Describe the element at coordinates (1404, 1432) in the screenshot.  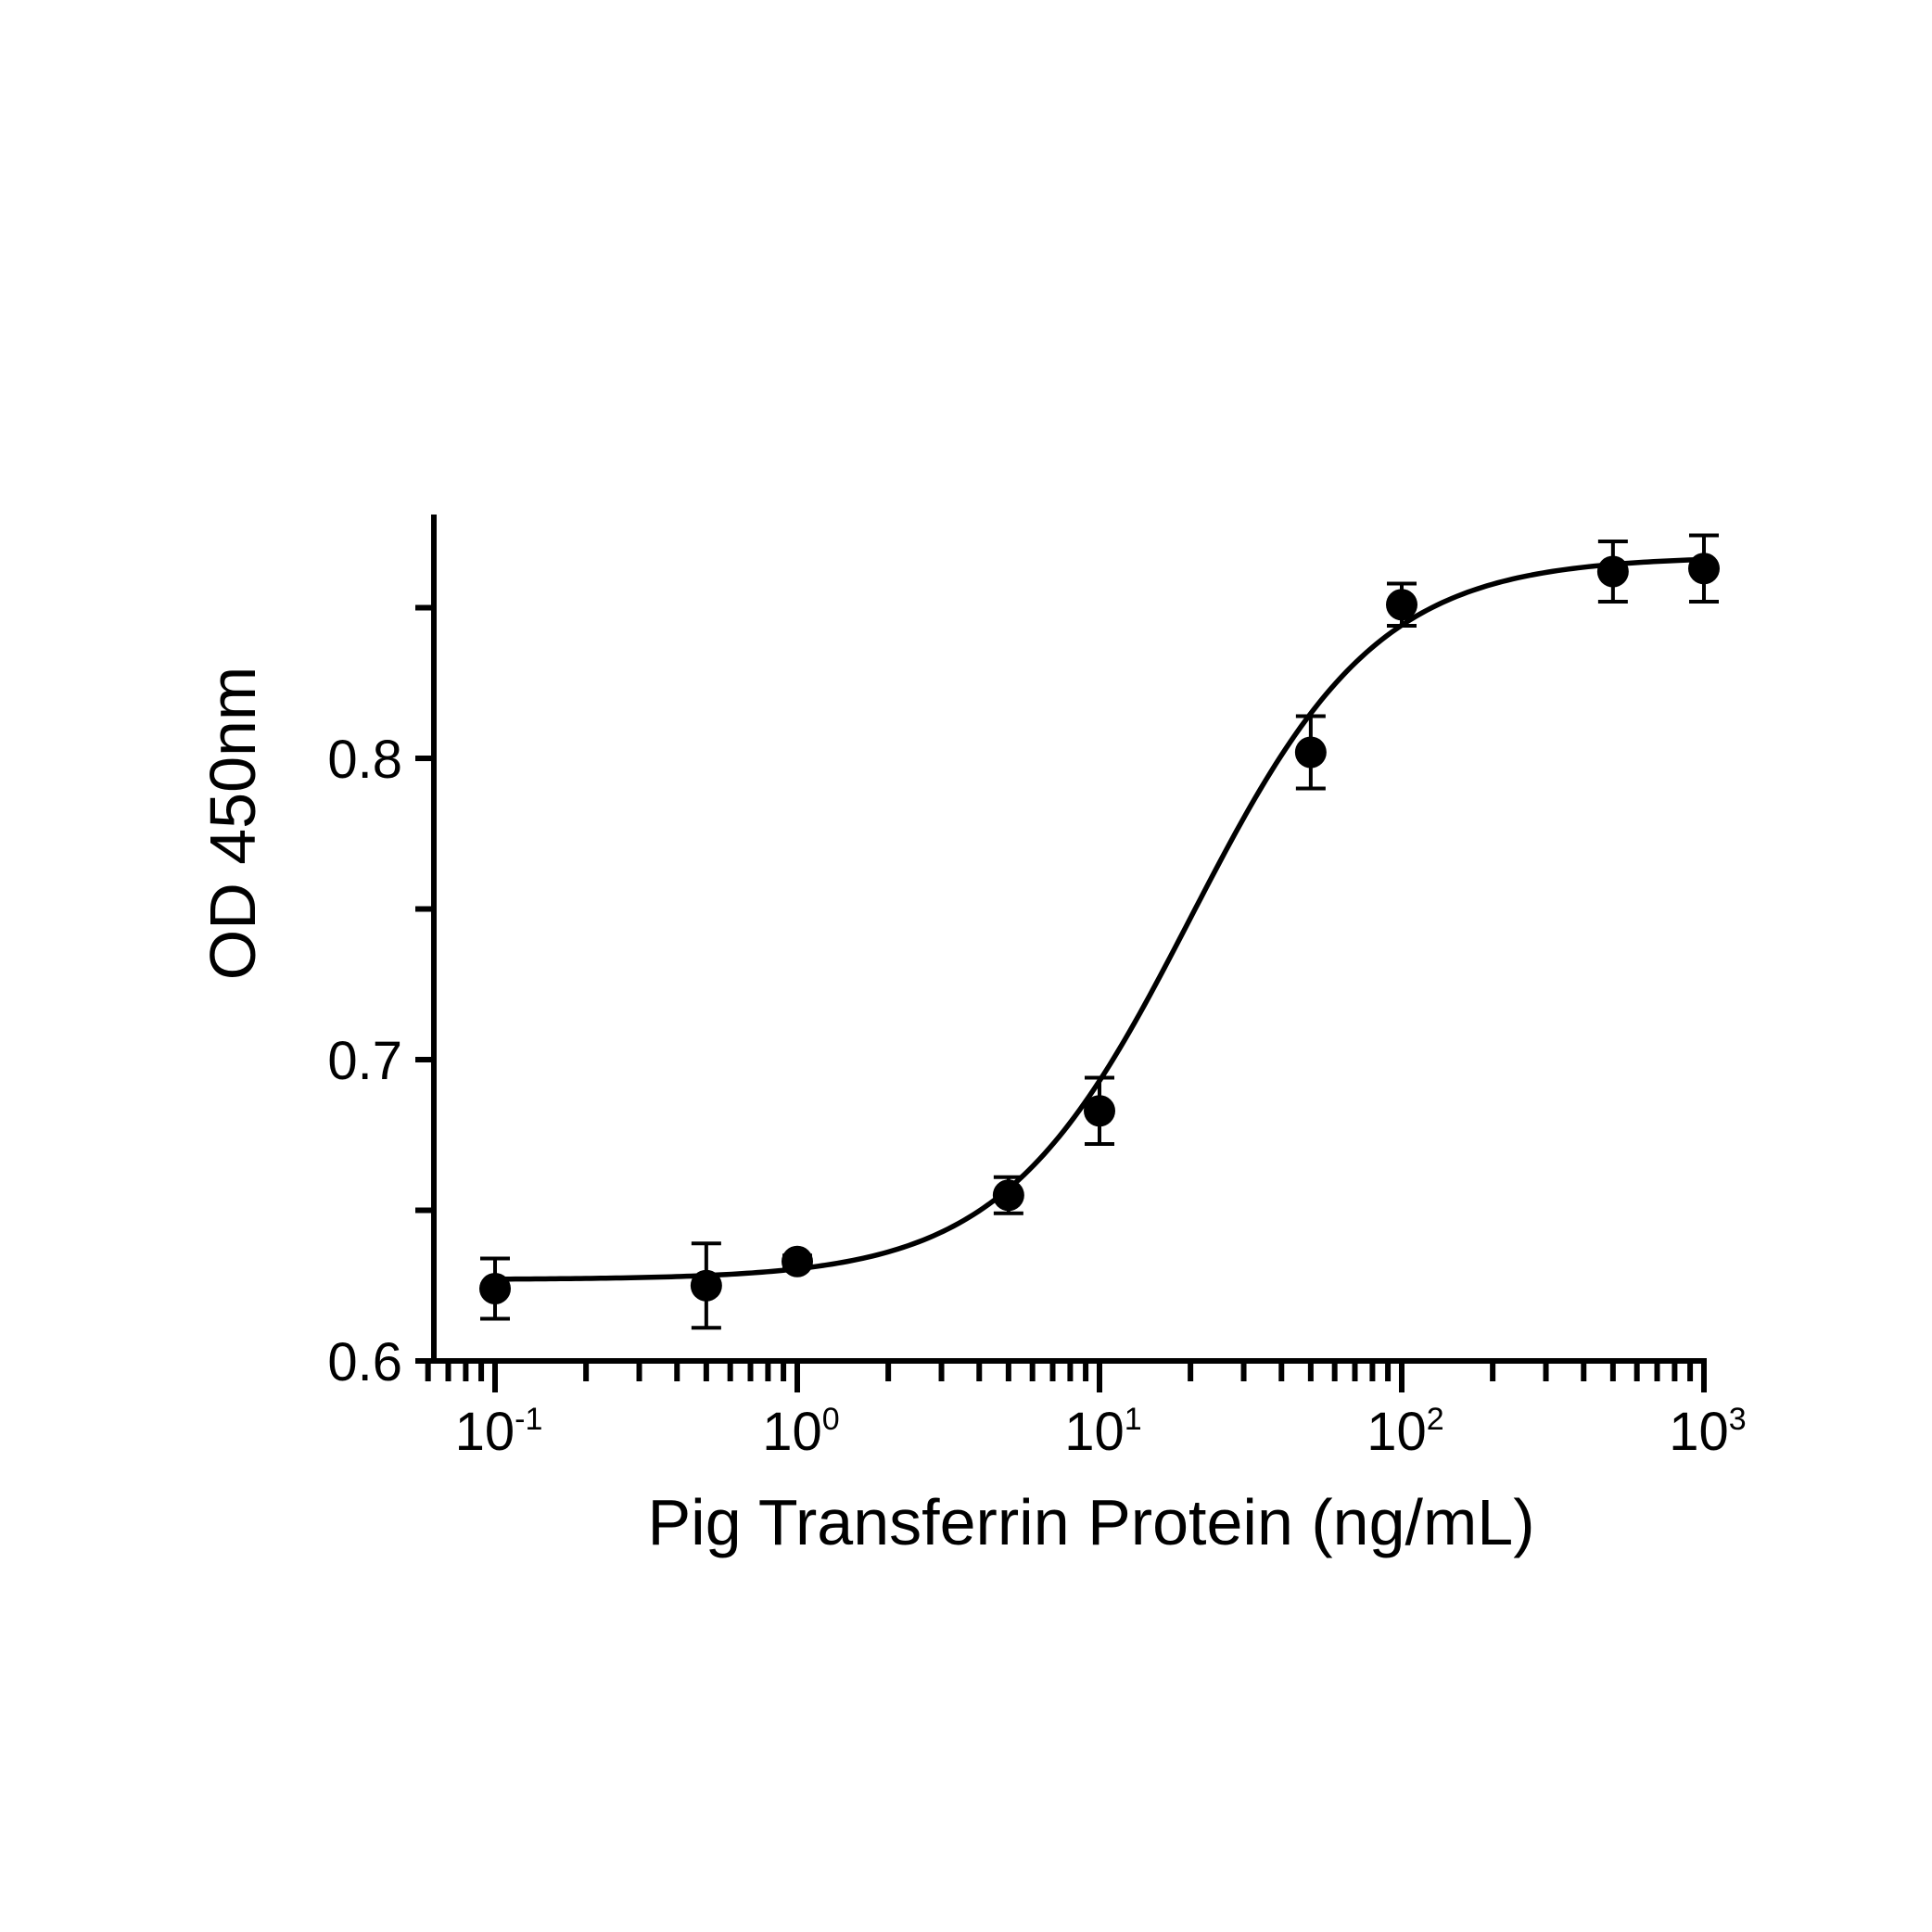
I see `x-tick-label: 10²` at that location.